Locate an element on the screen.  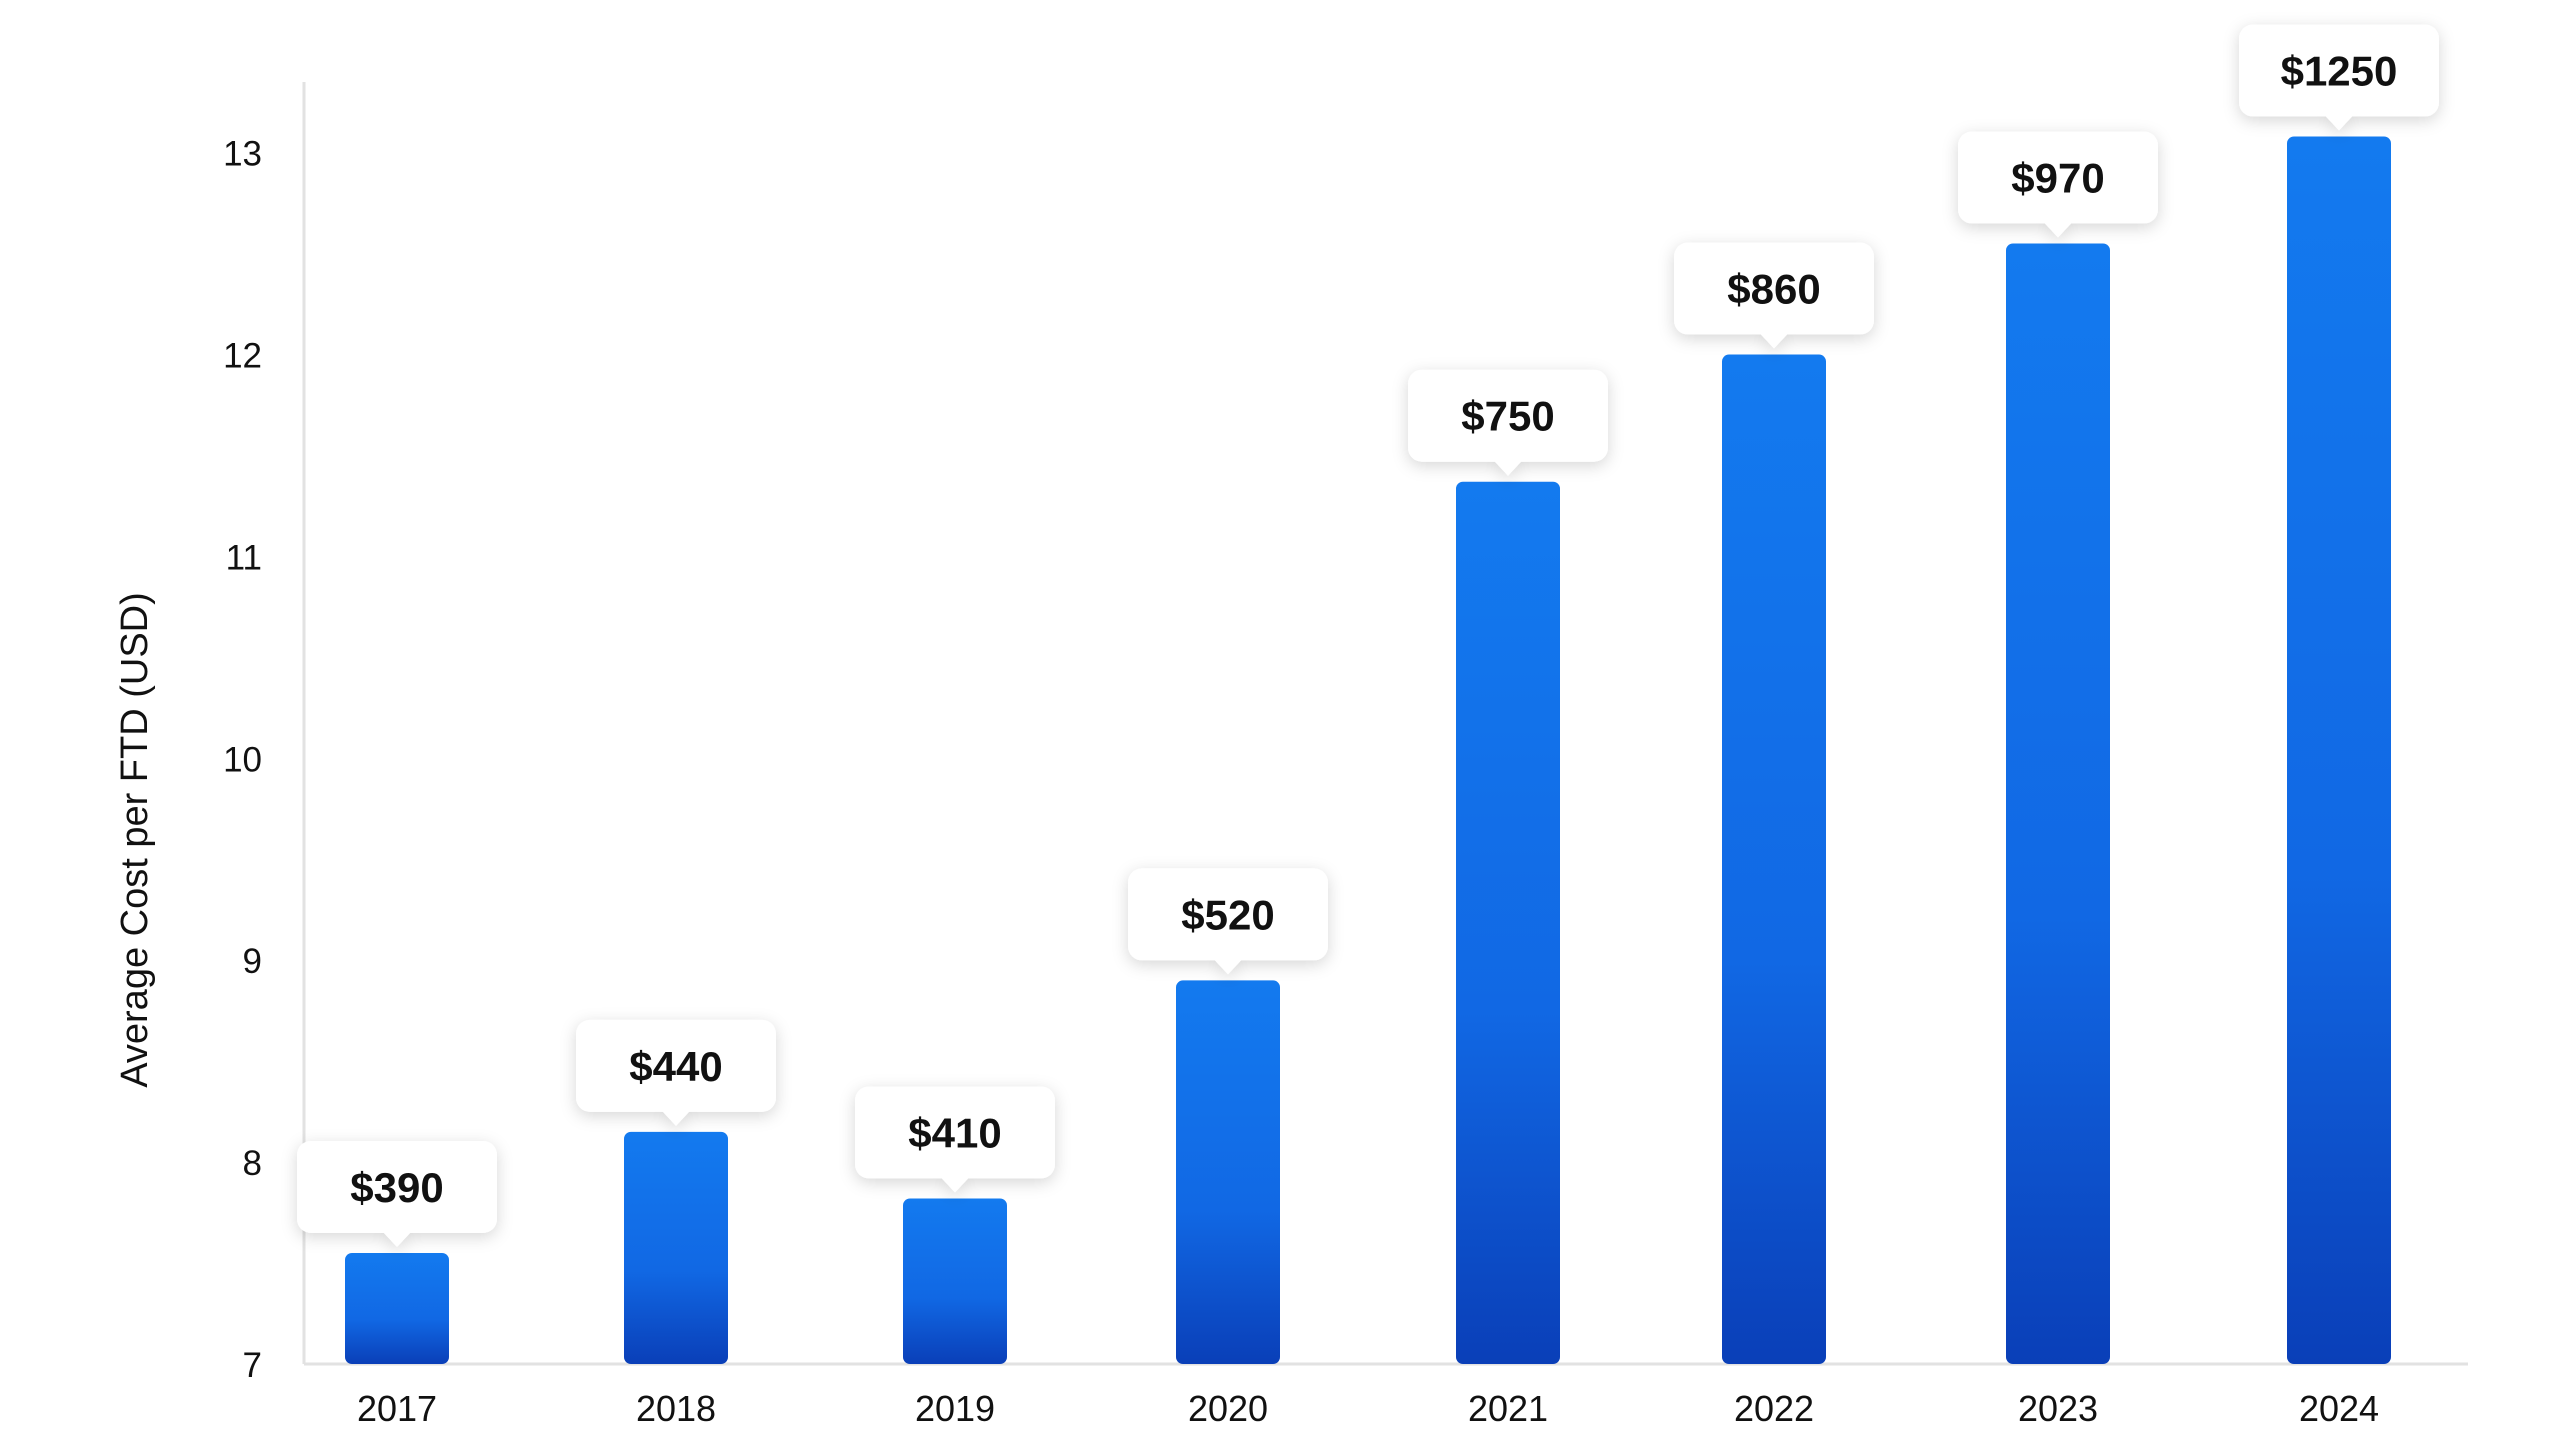
data-label-text: $440 is located at coordinates (675, 1066).